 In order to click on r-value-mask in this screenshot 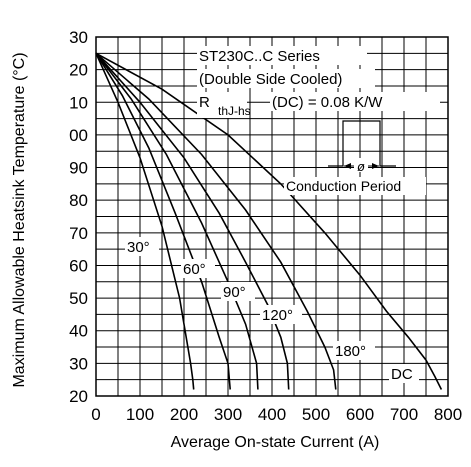, I will do `click(355, 101)`.